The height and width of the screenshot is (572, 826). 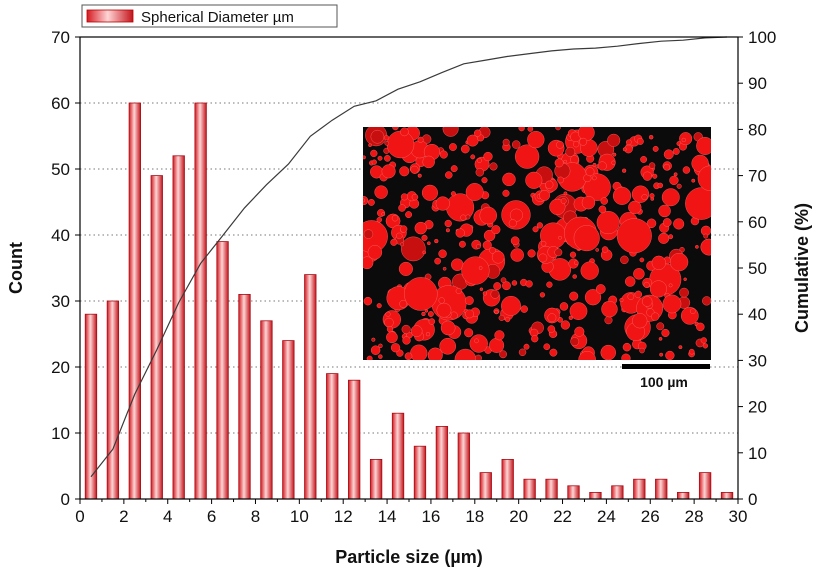 I want to click on x-tick-label: 10, so click(x=299, y=516).